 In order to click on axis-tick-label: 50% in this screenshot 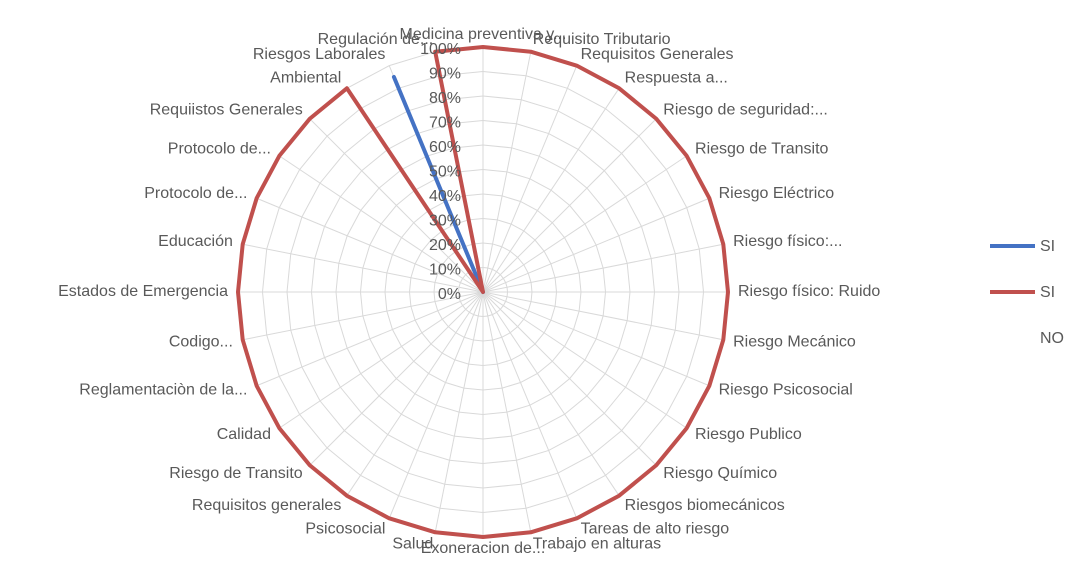, I will do `click(445, 172)`.